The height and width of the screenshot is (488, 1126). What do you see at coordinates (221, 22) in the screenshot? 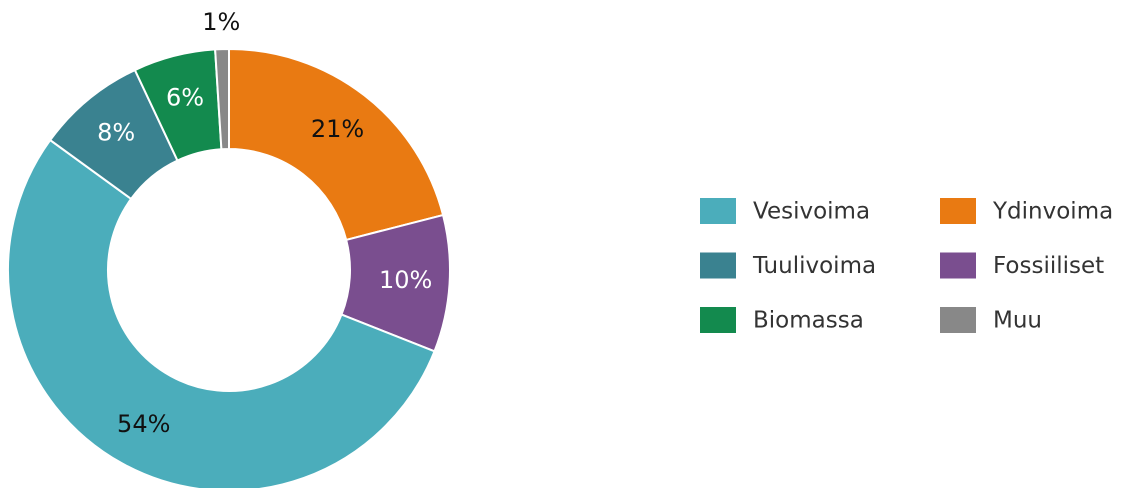
I see `value-label: 1%` at bounding box center [221, 22].